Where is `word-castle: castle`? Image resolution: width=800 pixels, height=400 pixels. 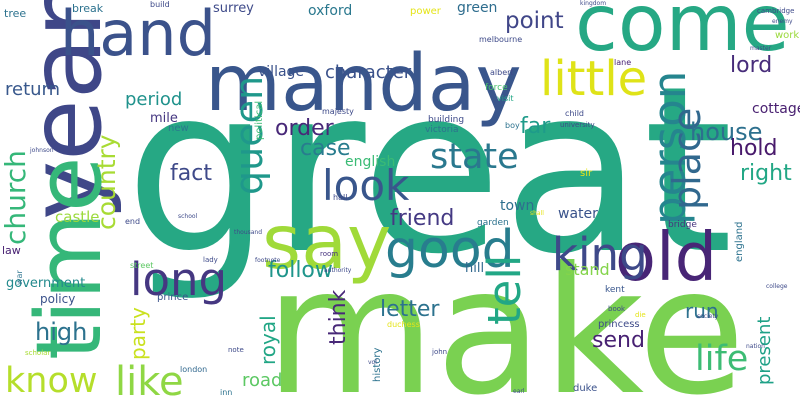
word-castle: castle is located at coordinates (77, 217).